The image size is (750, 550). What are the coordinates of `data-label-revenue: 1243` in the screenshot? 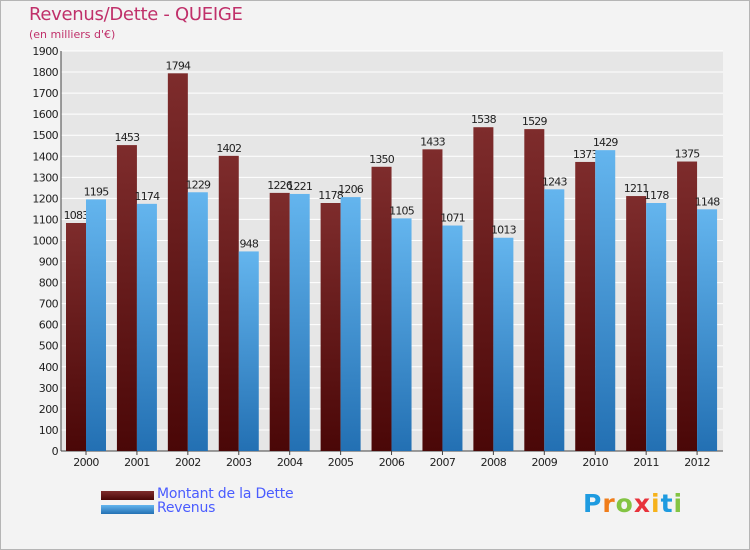 It's located at (555, 181).